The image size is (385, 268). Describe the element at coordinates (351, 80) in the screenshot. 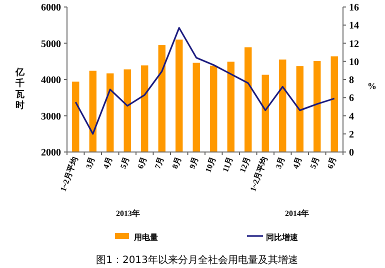

I see `y2-tick-label: 8` at that location.